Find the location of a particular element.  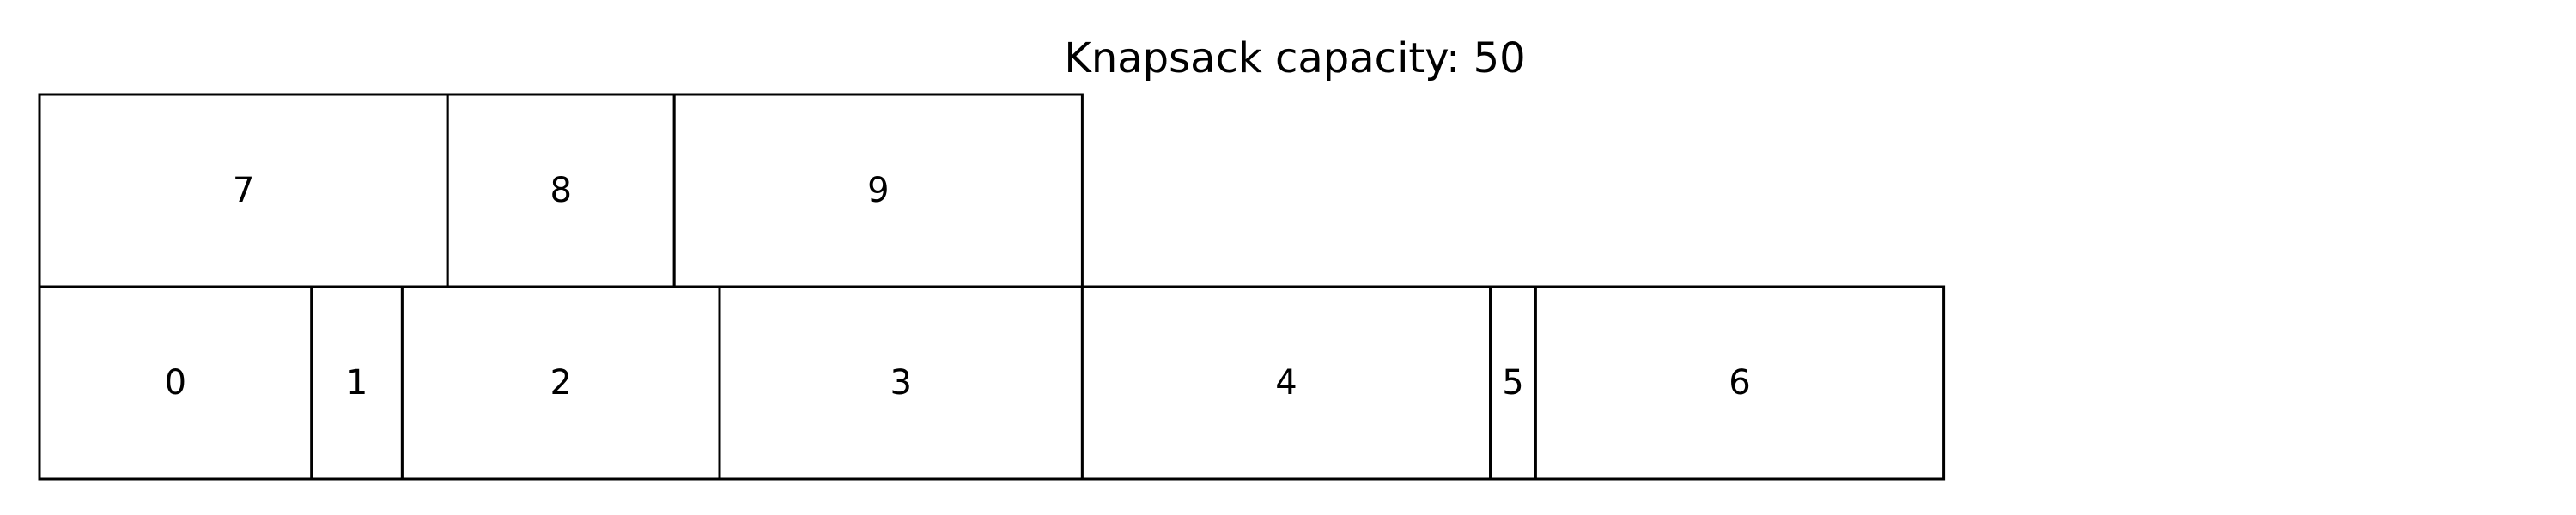

item-label: 4 is located at coordinates (1286, 383).